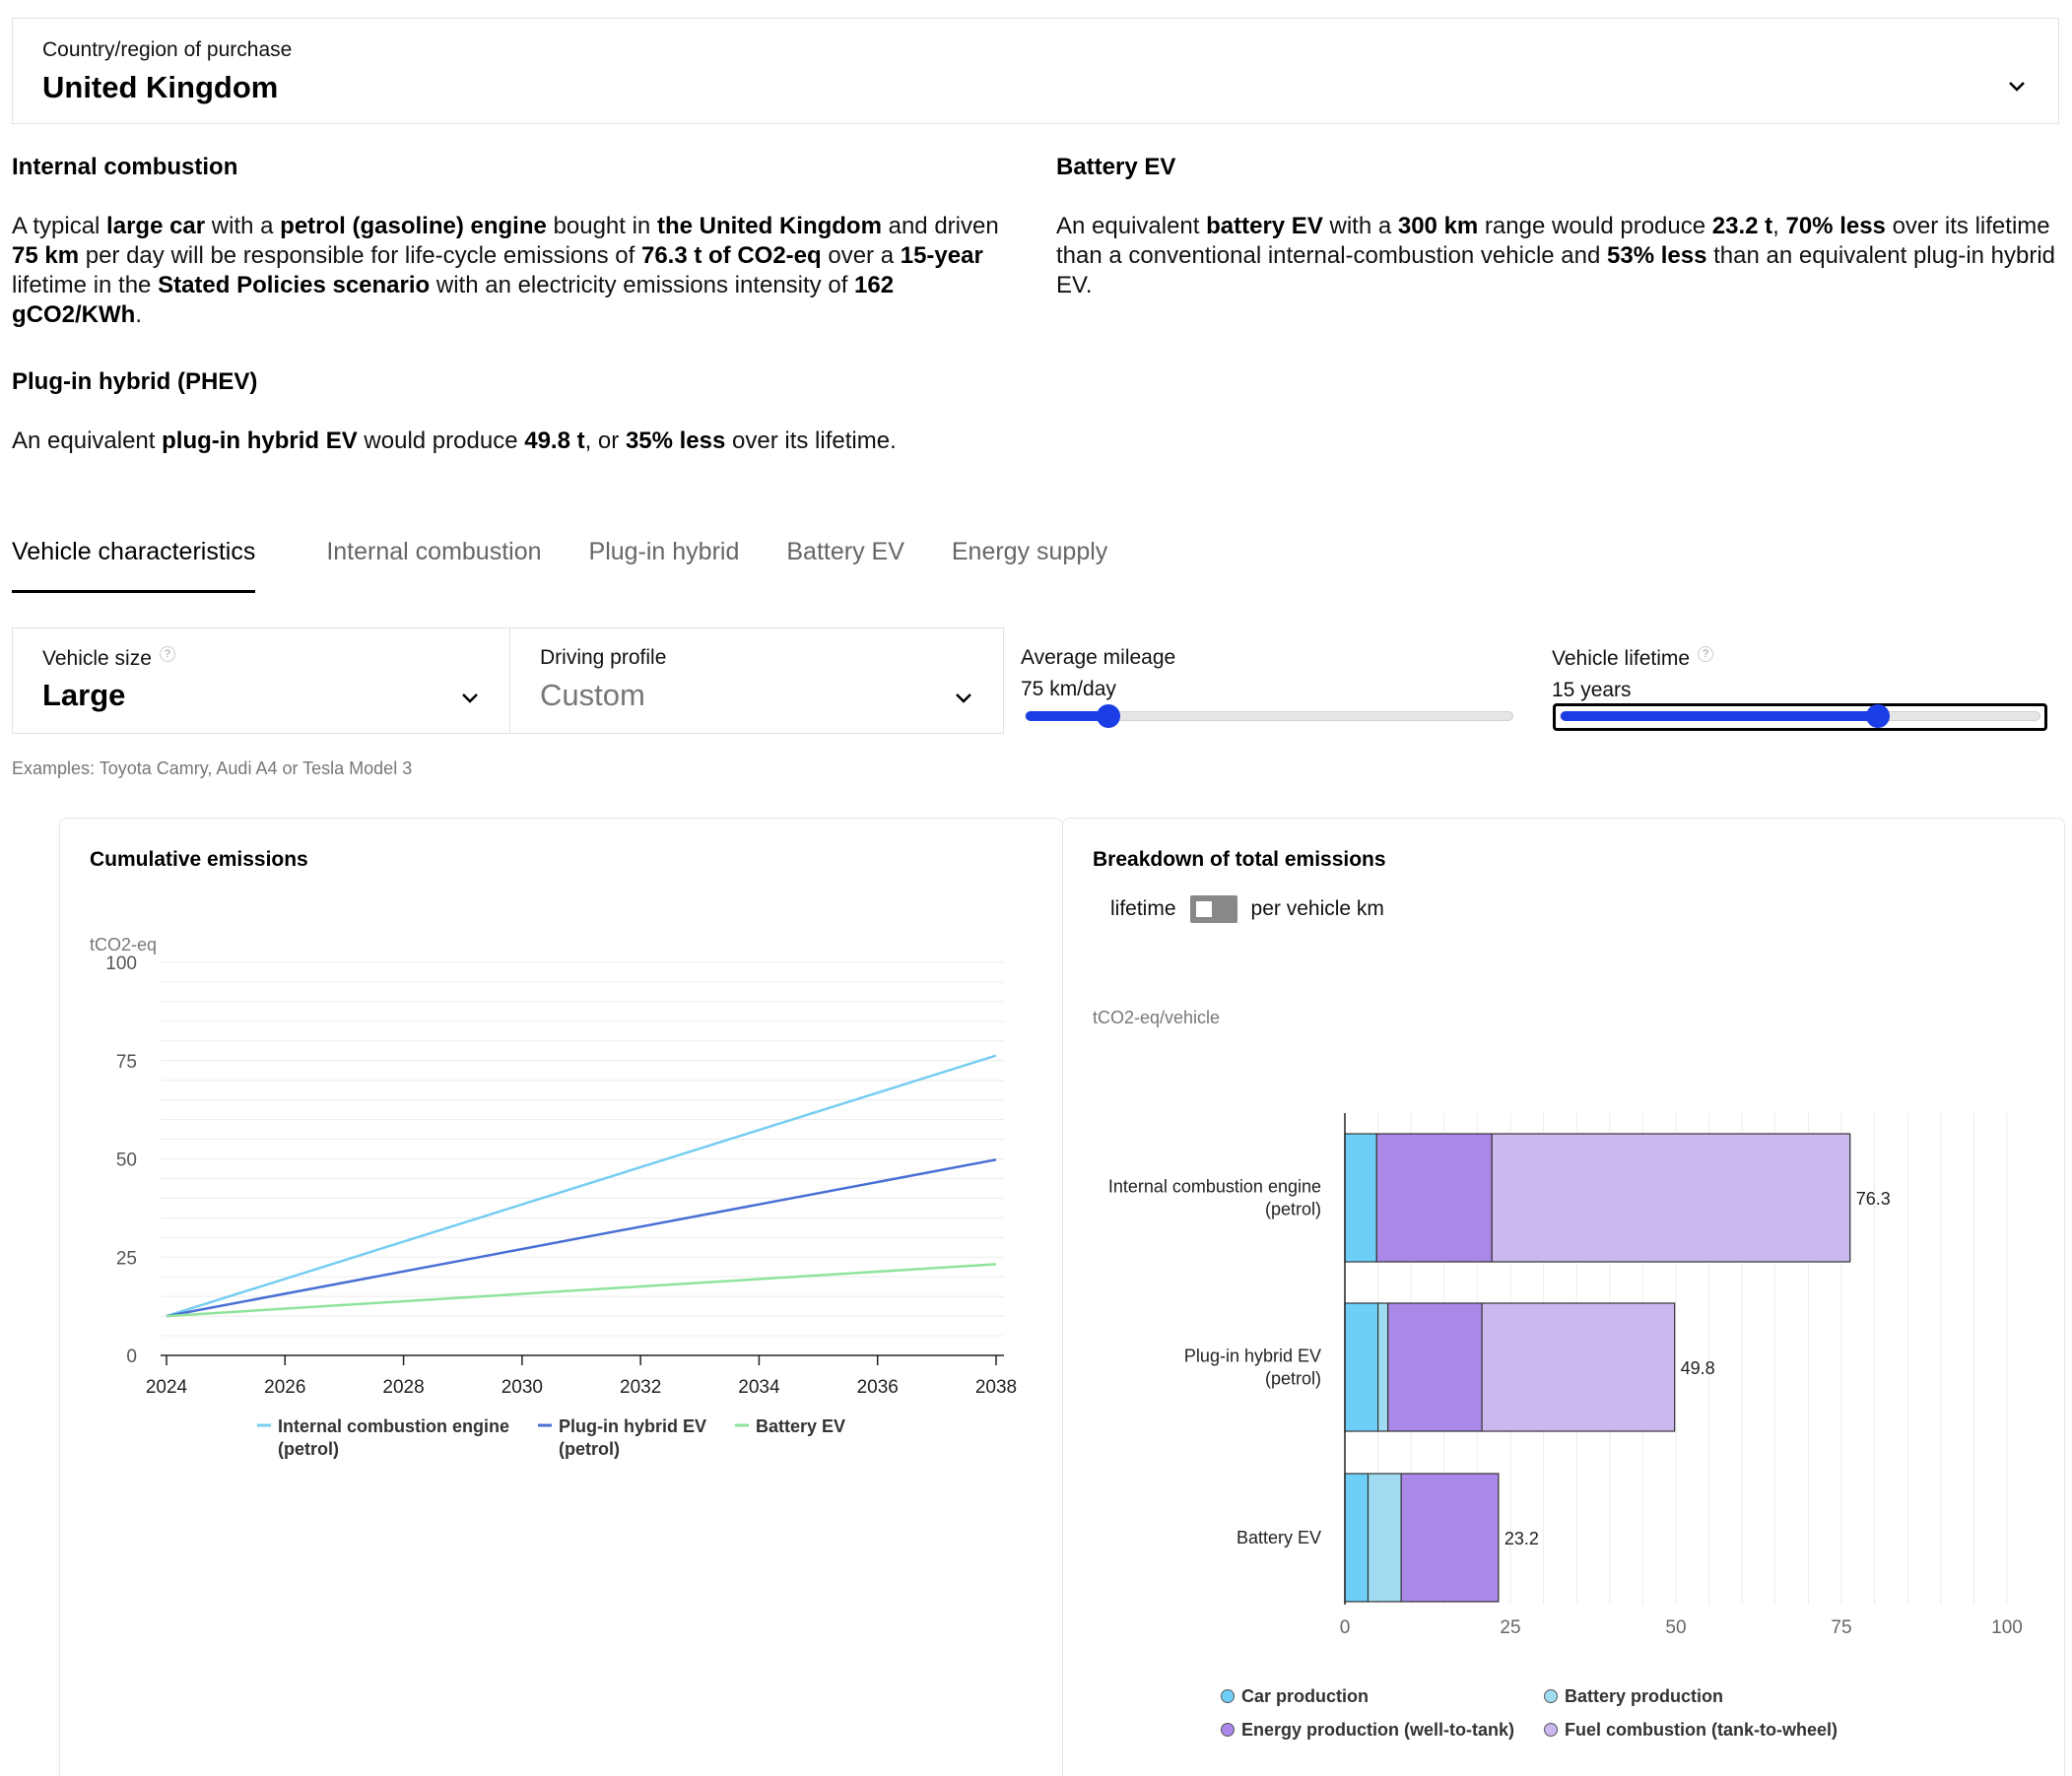 The image size is (2072, 1776). What do you see at coordinates (97, 658) in the screenshot?
I see `vehicle-size-label: Vehicle size` at bounding box center [97, 658].